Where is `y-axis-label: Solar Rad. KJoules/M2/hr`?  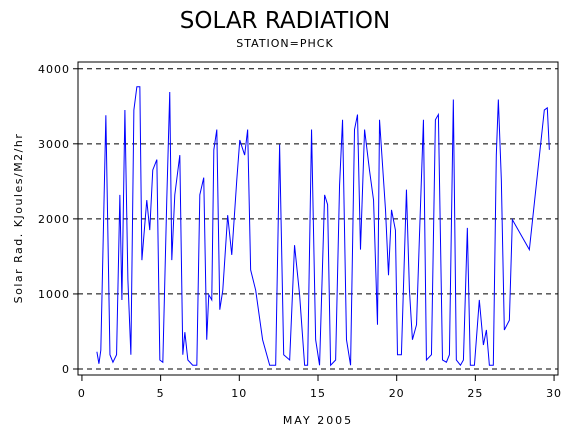 y-axis-label: Solar Rad. KJoules/M2/hr is located at coordinates (18, 218).